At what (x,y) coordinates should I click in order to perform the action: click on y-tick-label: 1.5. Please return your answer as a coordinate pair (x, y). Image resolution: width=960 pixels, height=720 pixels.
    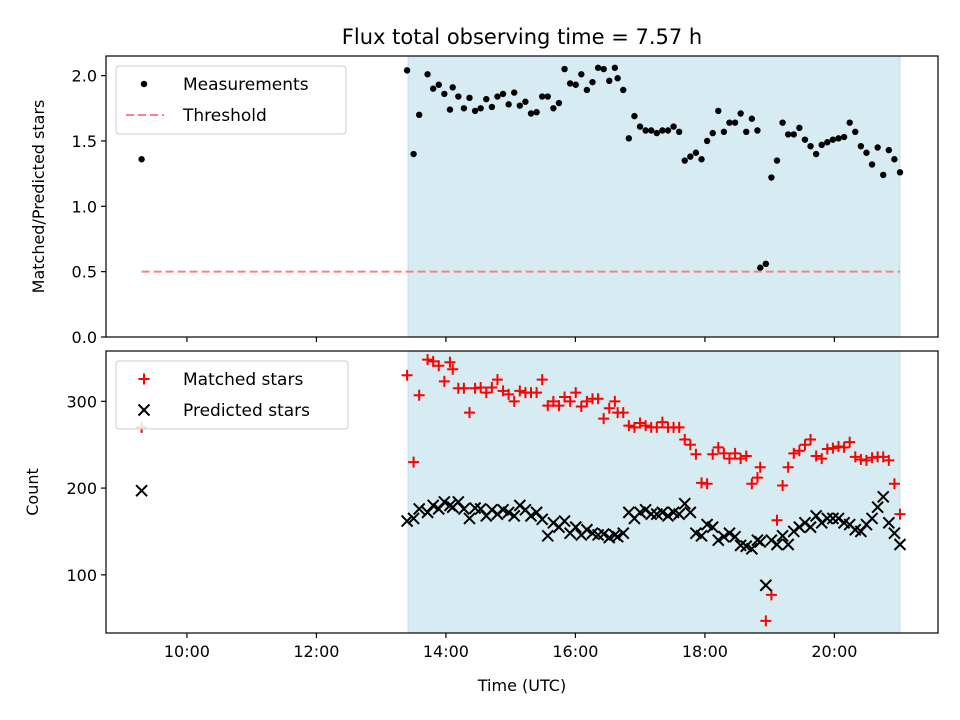
    Looking at the image, I should click on (84, 141).